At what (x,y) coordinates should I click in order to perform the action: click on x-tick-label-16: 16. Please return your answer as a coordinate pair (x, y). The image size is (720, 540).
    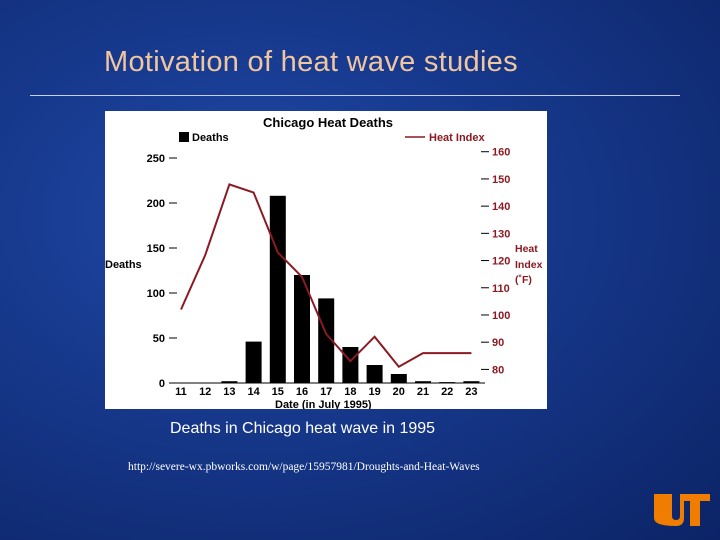
    Looking at the image, I should click on (302, 392).